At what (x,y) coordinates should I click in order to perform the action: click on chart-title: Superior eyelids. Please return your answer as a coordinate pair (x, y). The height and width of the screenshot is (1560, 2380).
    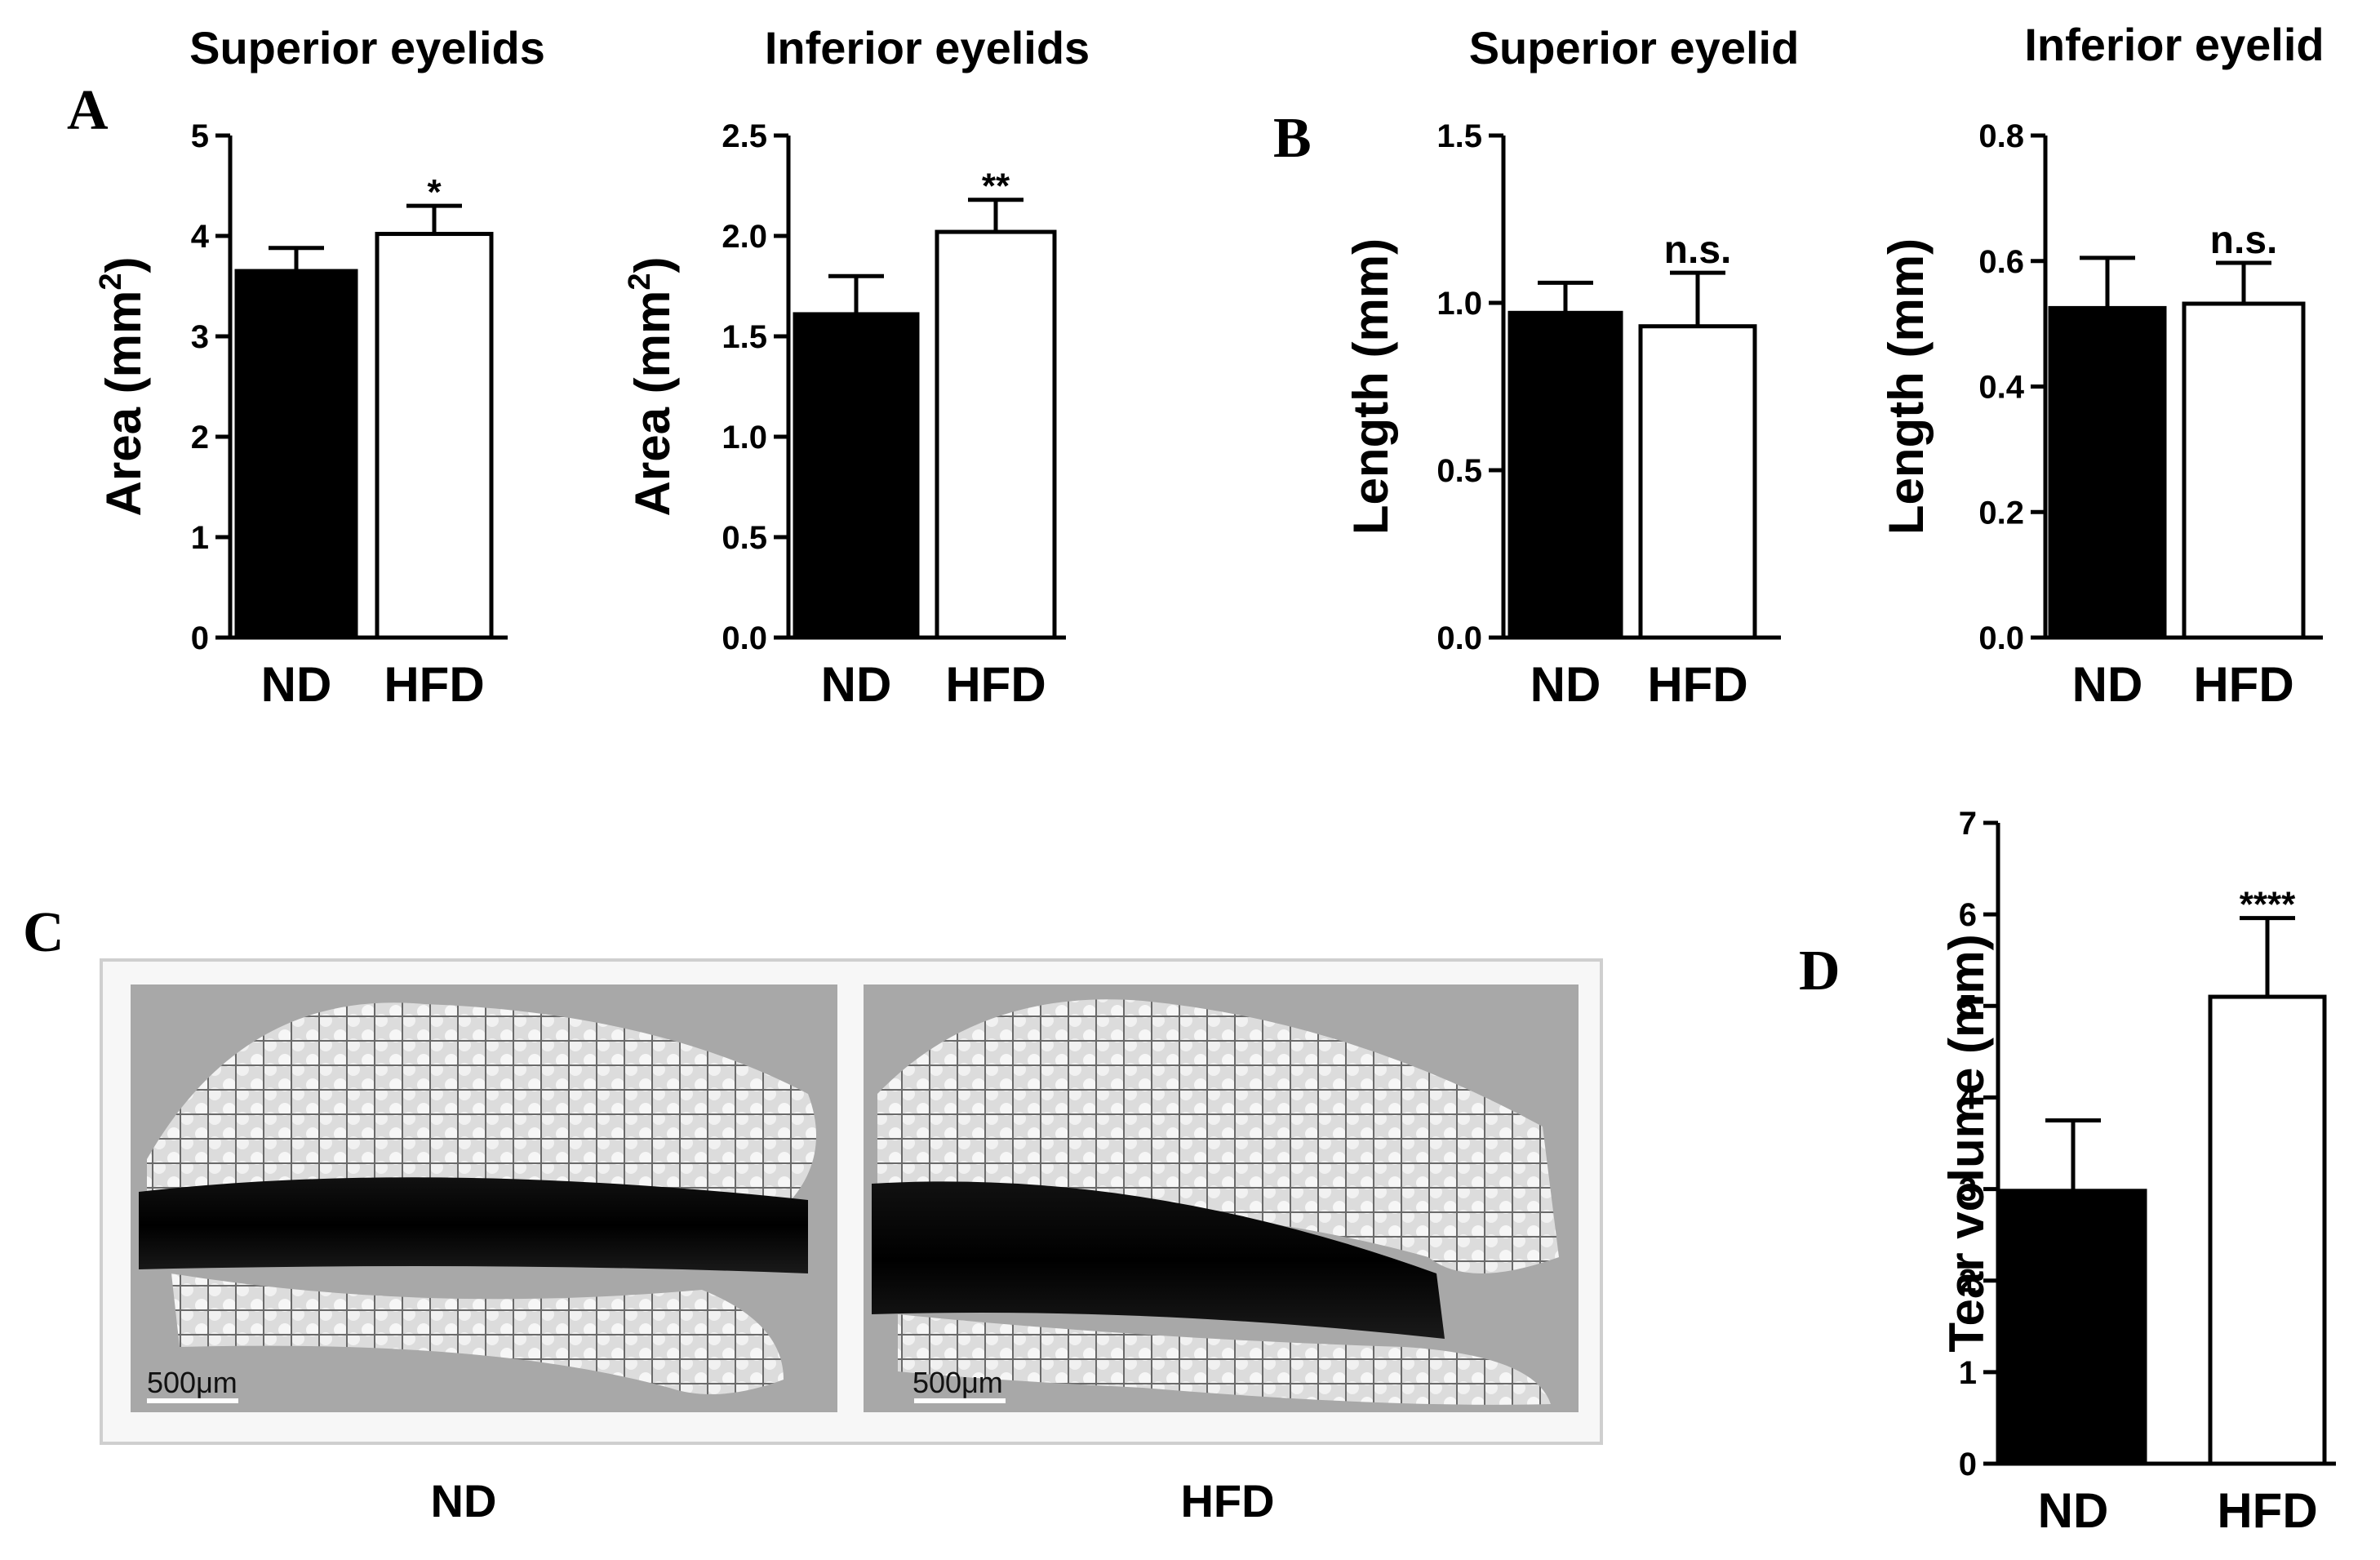
    Looking at the image, I should click on (367, 48).